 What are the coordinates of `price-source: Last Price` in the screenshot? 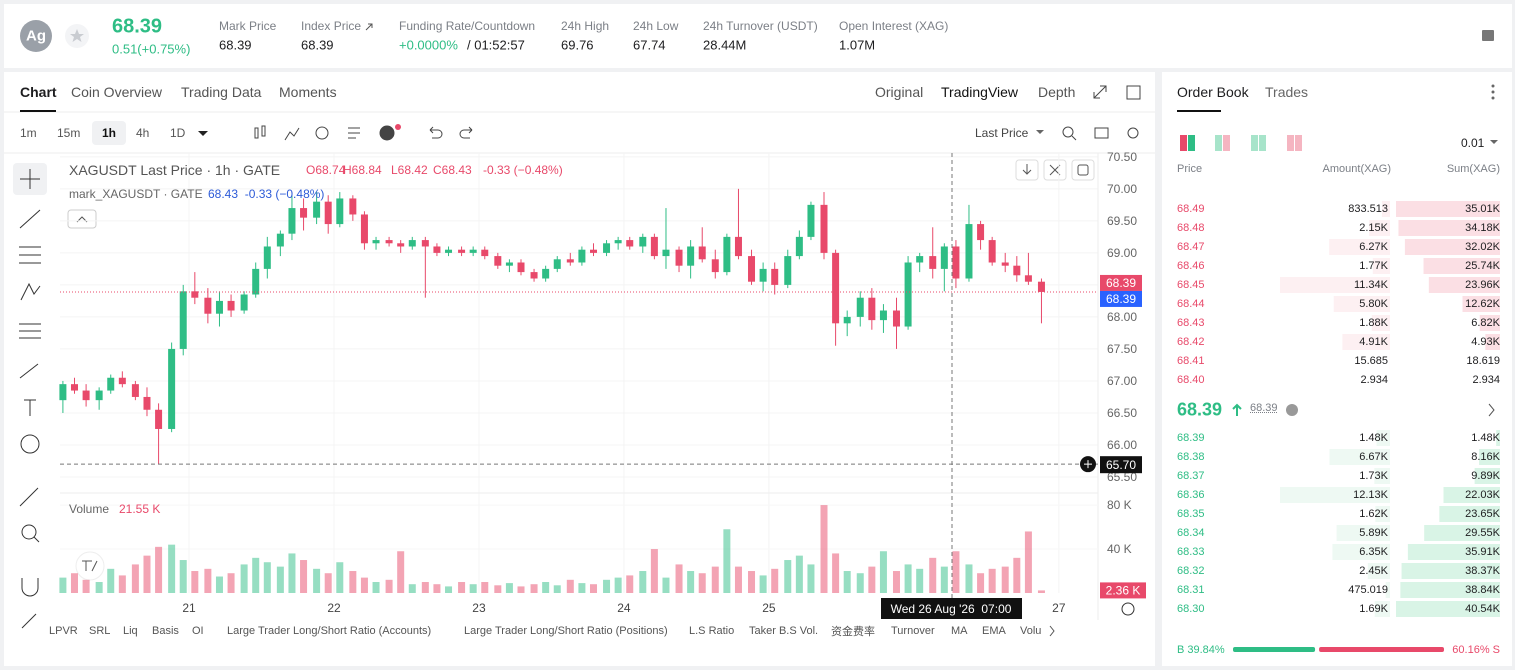 It's located at (1002, 133).